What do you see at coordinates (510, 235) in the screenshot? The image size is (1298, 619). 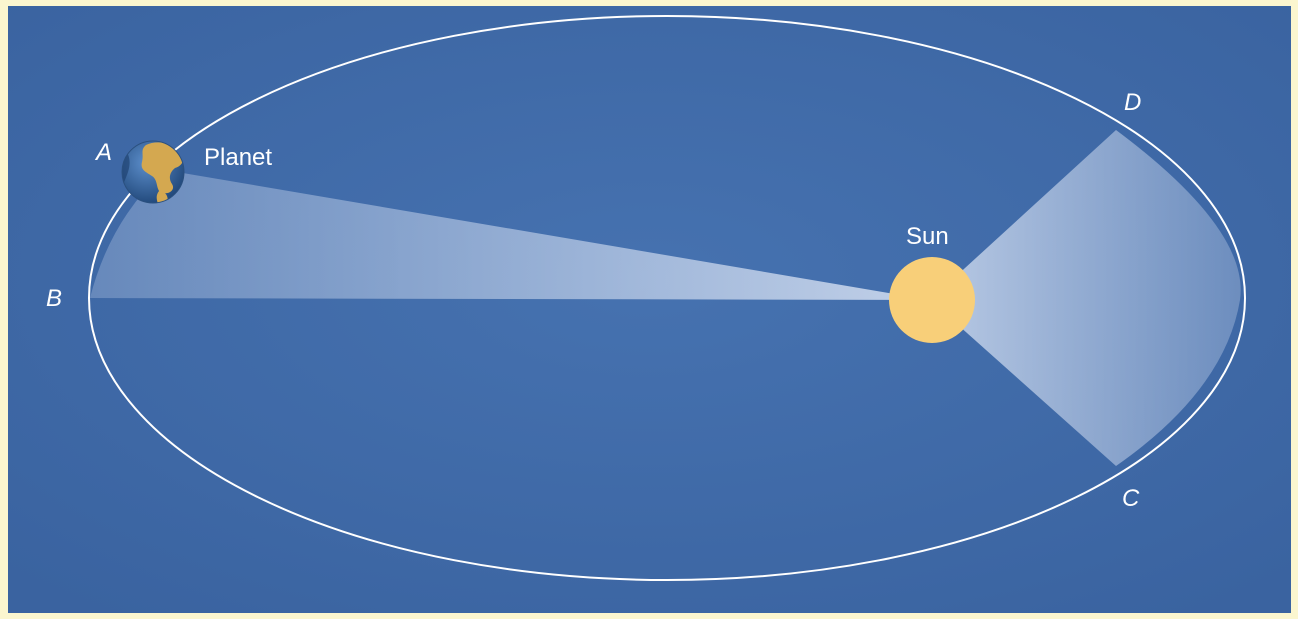 I see `swept-area-ab` at bounding box center [510, 235].